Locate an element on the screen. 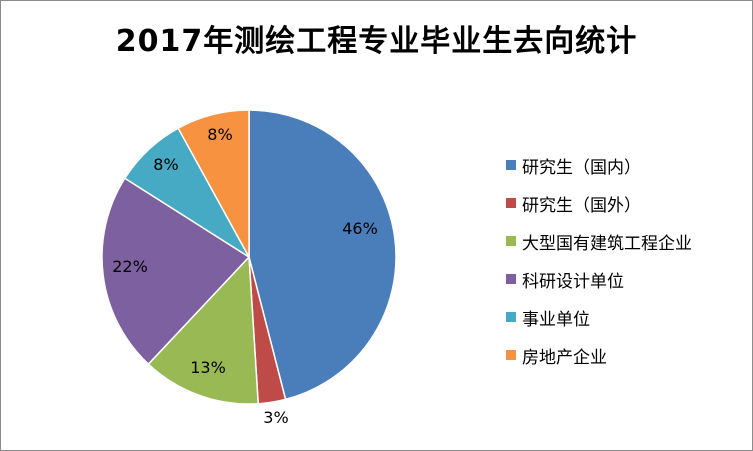 The image size is (753, 451). pie-data-label: 13% is located at coordinates (208, 367).